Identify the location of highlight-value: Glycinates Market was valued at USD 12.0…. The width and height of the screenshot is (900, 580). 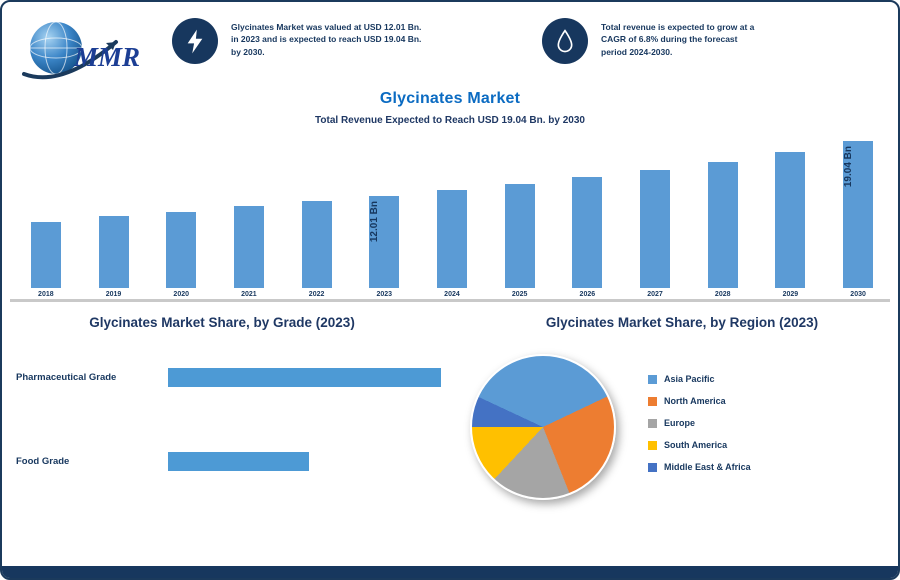
(297, 41).